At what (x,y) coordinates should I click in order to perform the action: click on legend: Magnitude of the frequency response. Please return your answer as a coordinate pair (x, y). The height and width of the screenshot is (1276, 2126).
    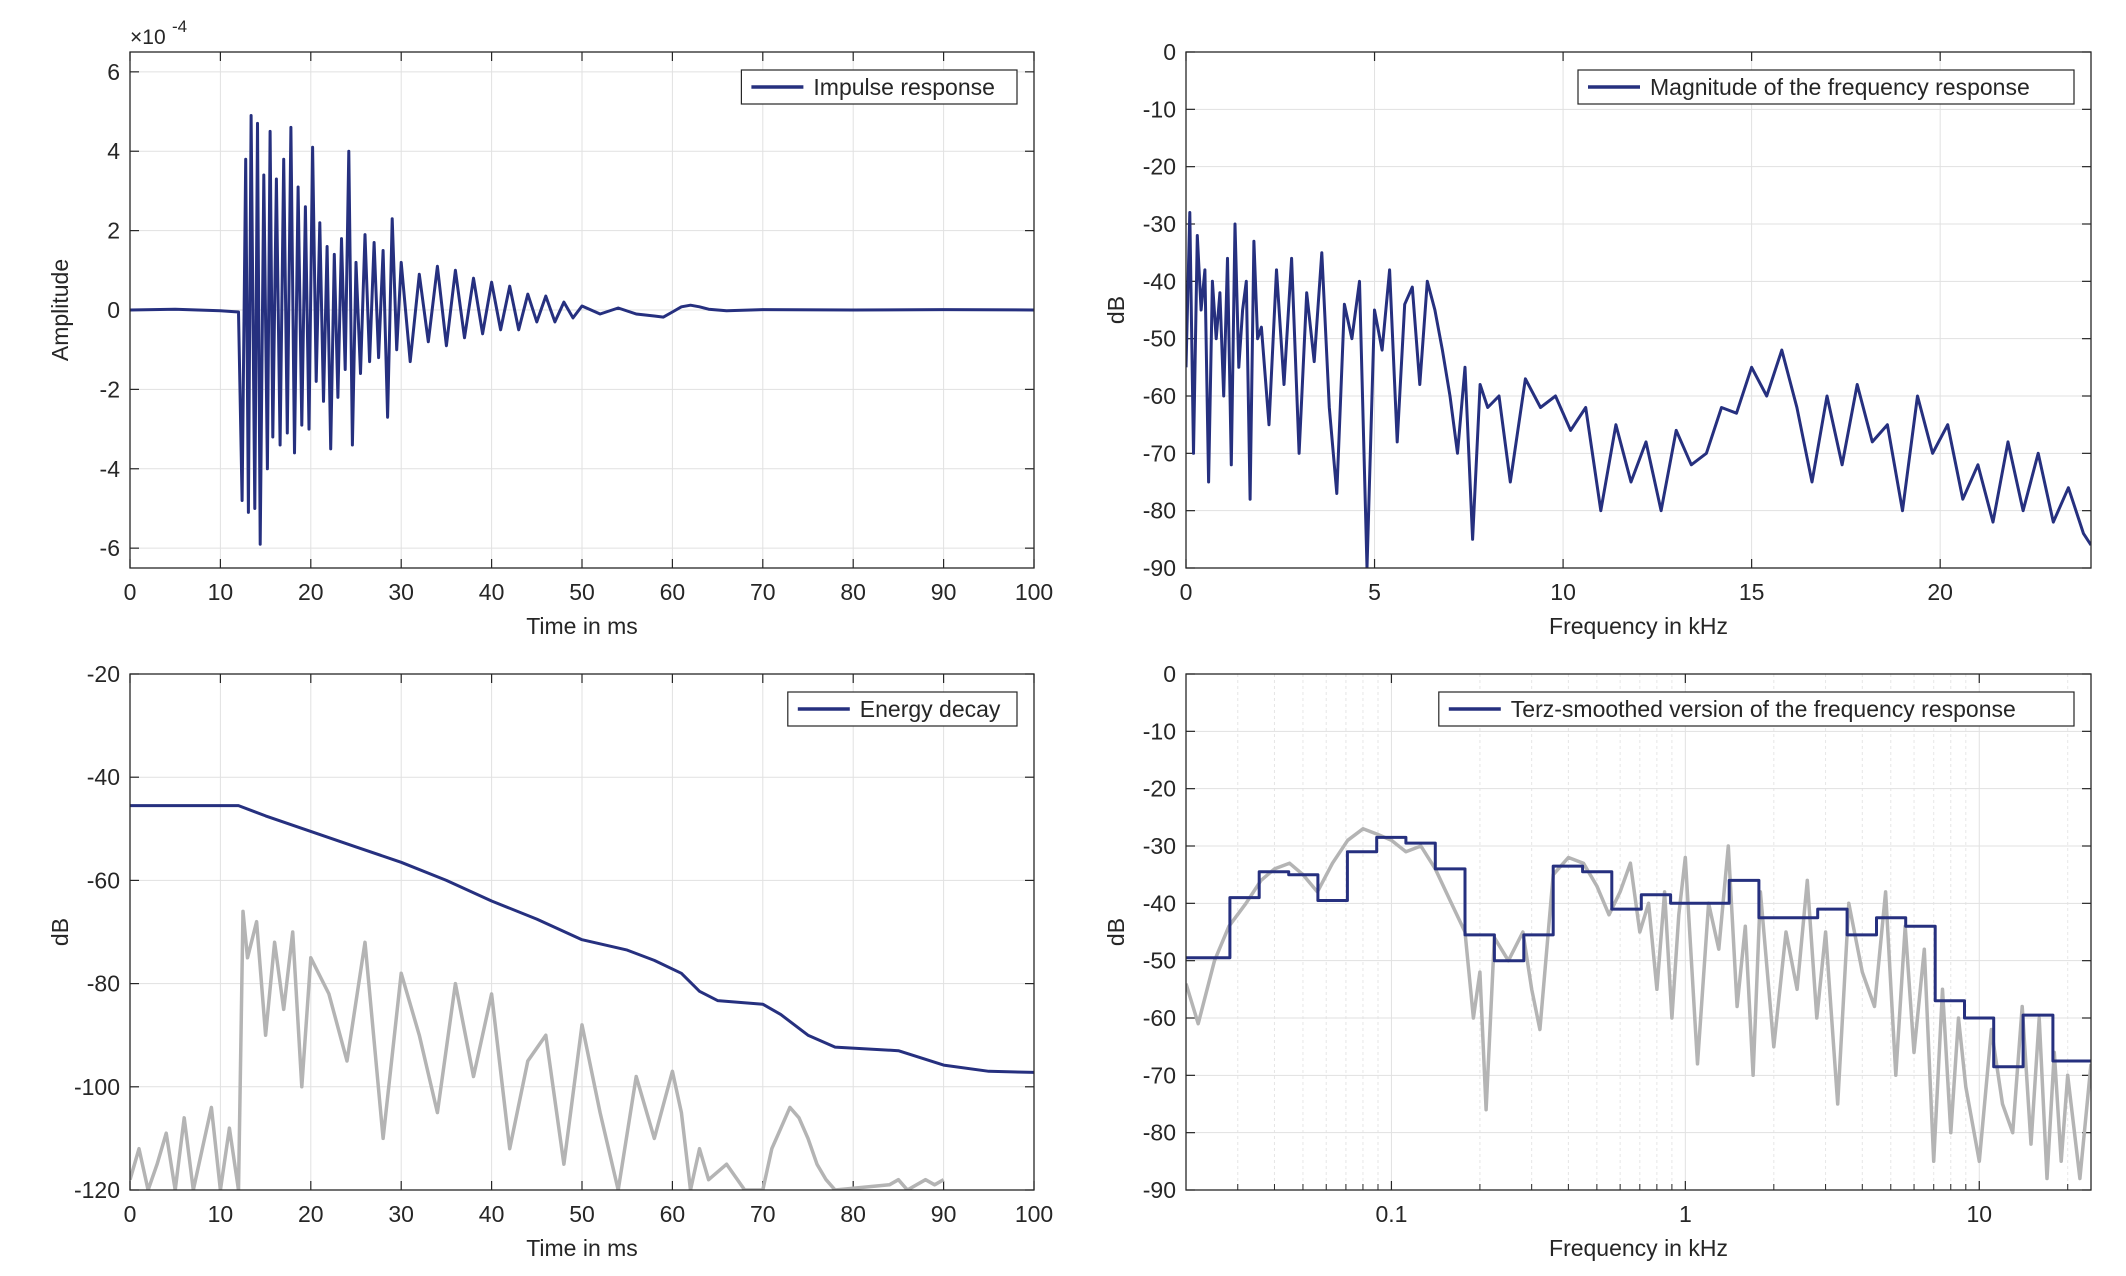
    Looking at the image, I should click on (1826, 87).